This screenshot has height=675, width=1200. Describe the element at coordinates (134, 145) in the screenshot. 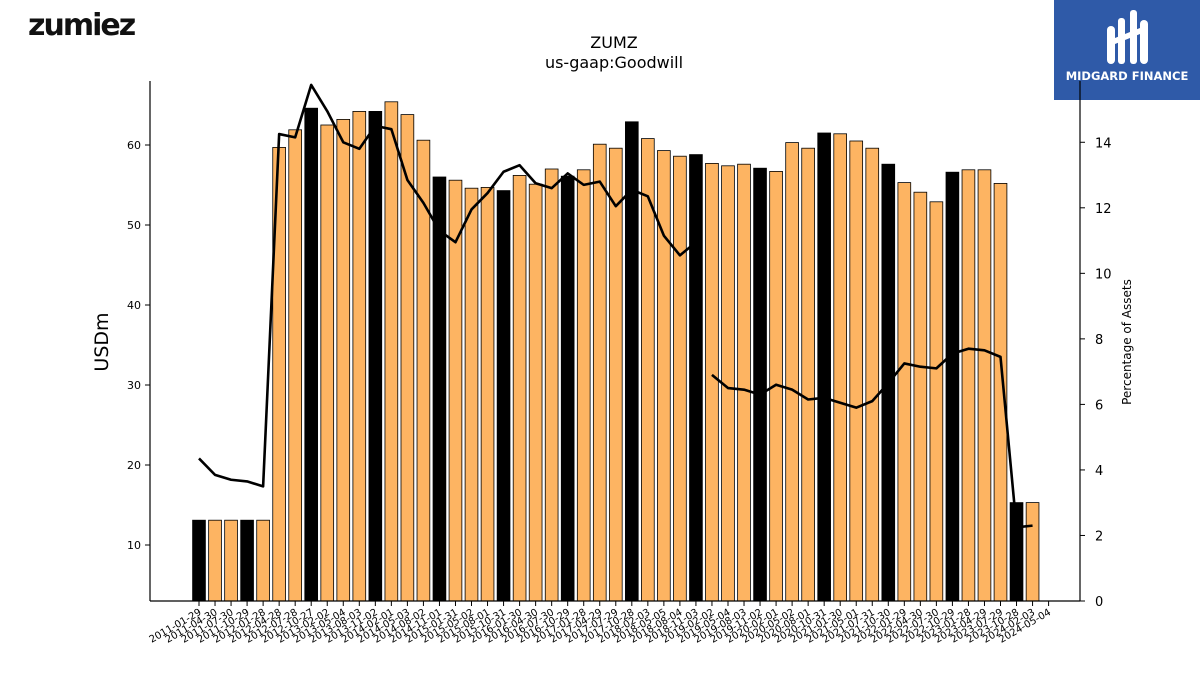

I see `y-tick-label-60: 60` at that location.